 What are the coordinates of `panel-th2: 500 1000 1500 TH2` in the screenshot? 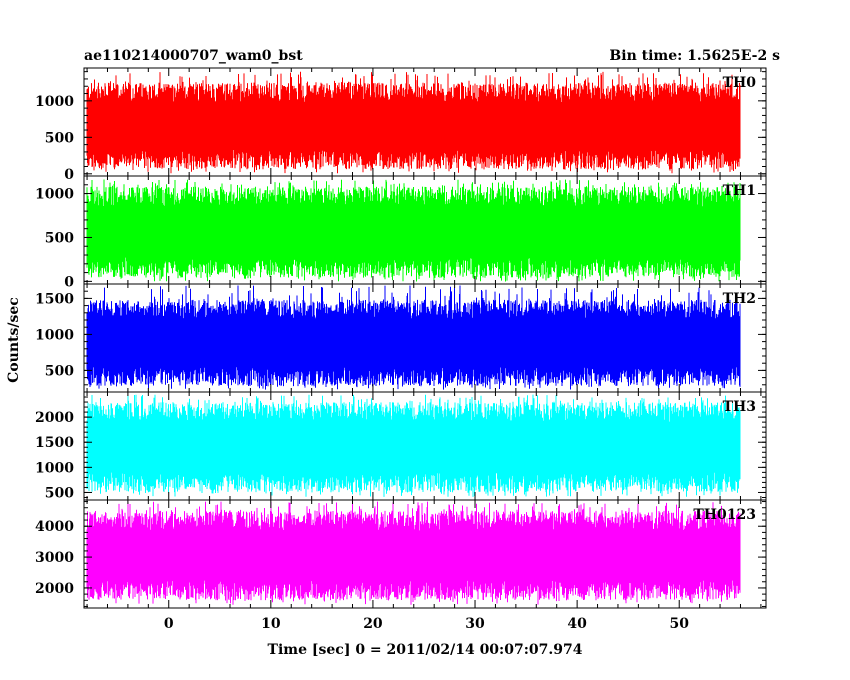 It's located at (401, 338).